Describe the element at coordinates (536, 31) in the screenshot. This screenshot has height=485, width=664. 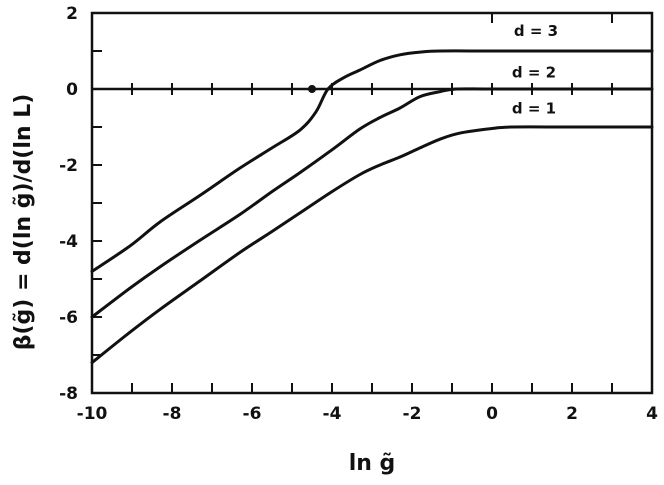
I see `curve-label: d = 3` at that location.